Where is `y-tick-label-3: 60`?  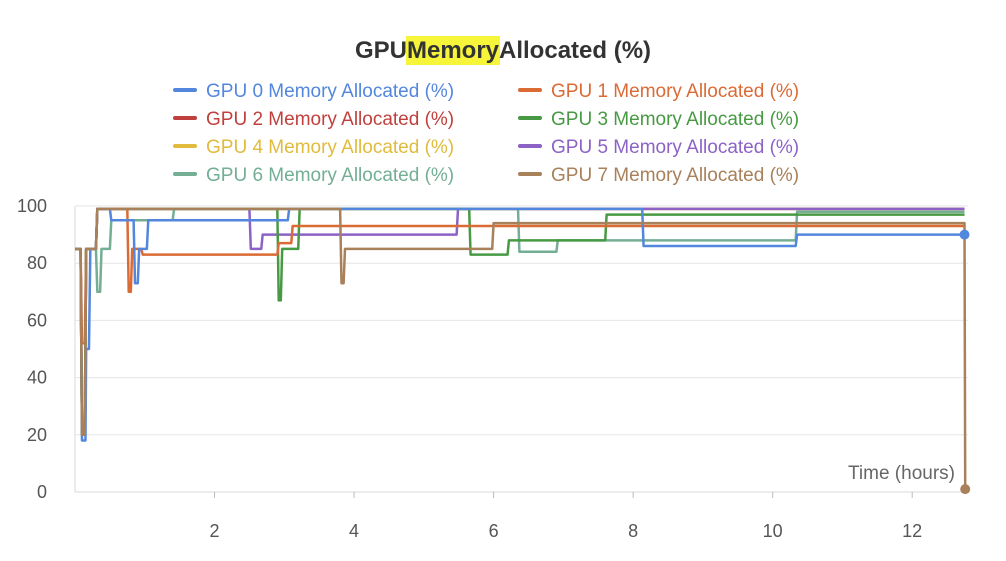 y-tick-label-3: 60 is located at coordinates (37, 320).